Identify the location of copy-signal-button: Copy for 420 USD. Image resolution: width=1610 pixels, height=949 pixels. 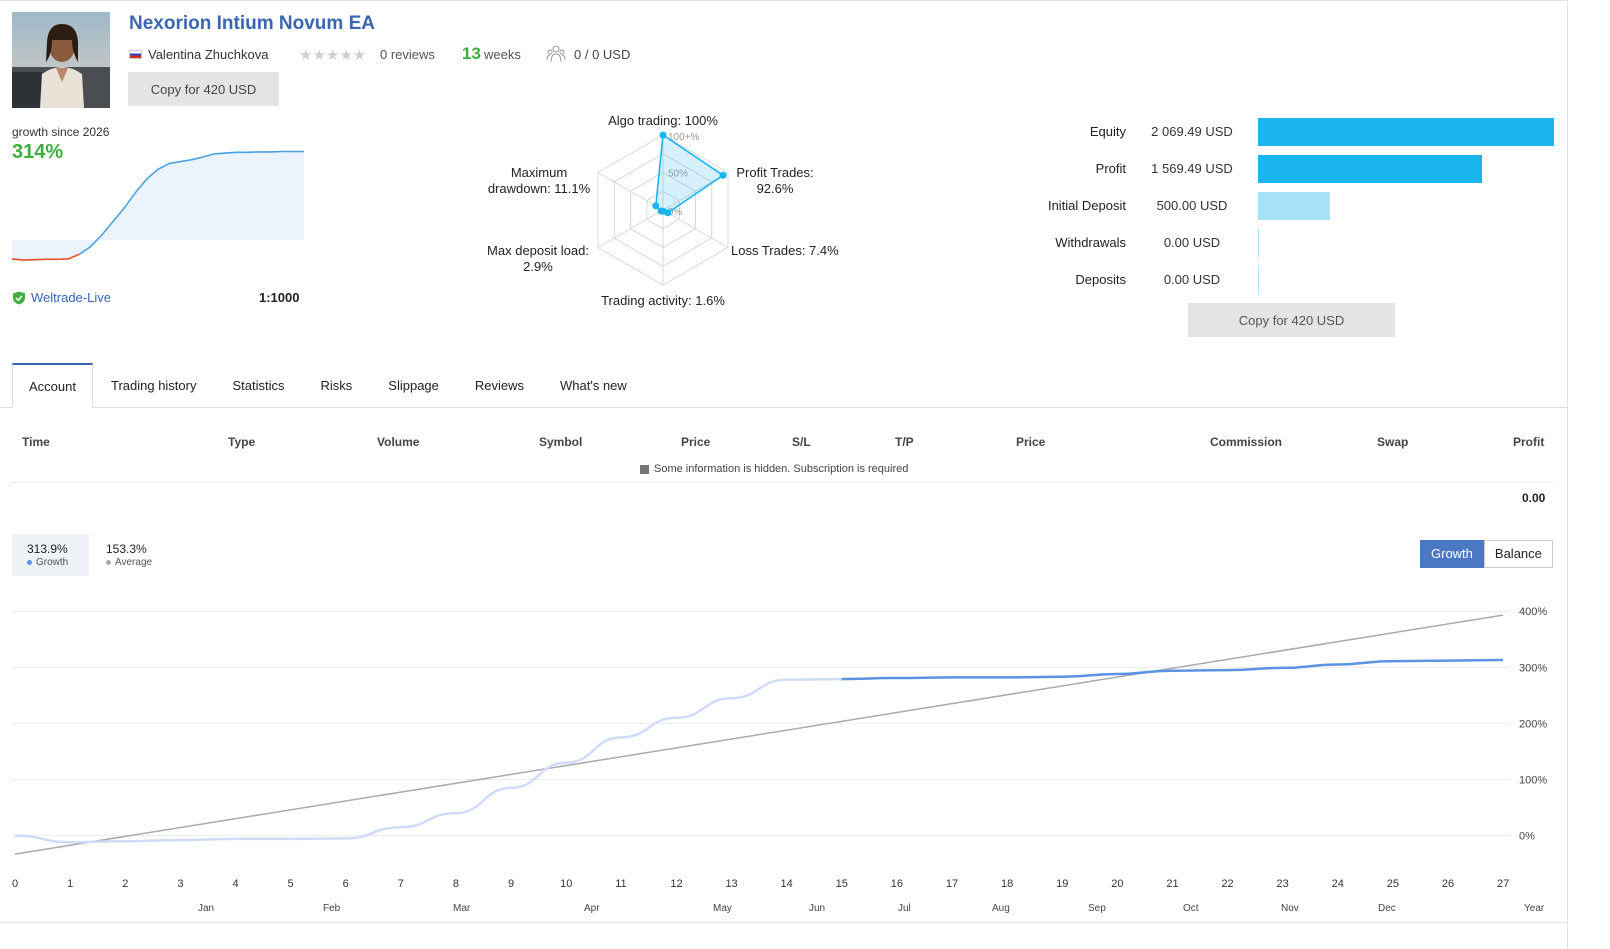
(203, 89).